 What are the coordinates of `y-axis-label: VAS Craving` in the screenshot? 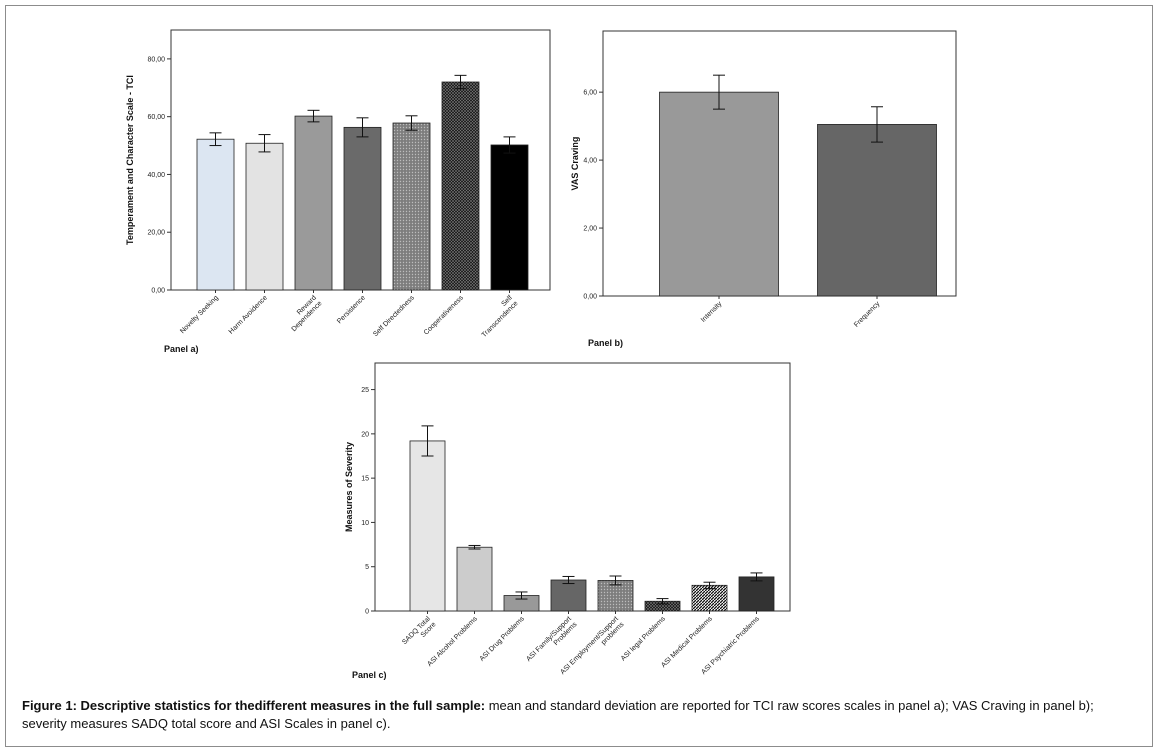 It's located at (575, 164).